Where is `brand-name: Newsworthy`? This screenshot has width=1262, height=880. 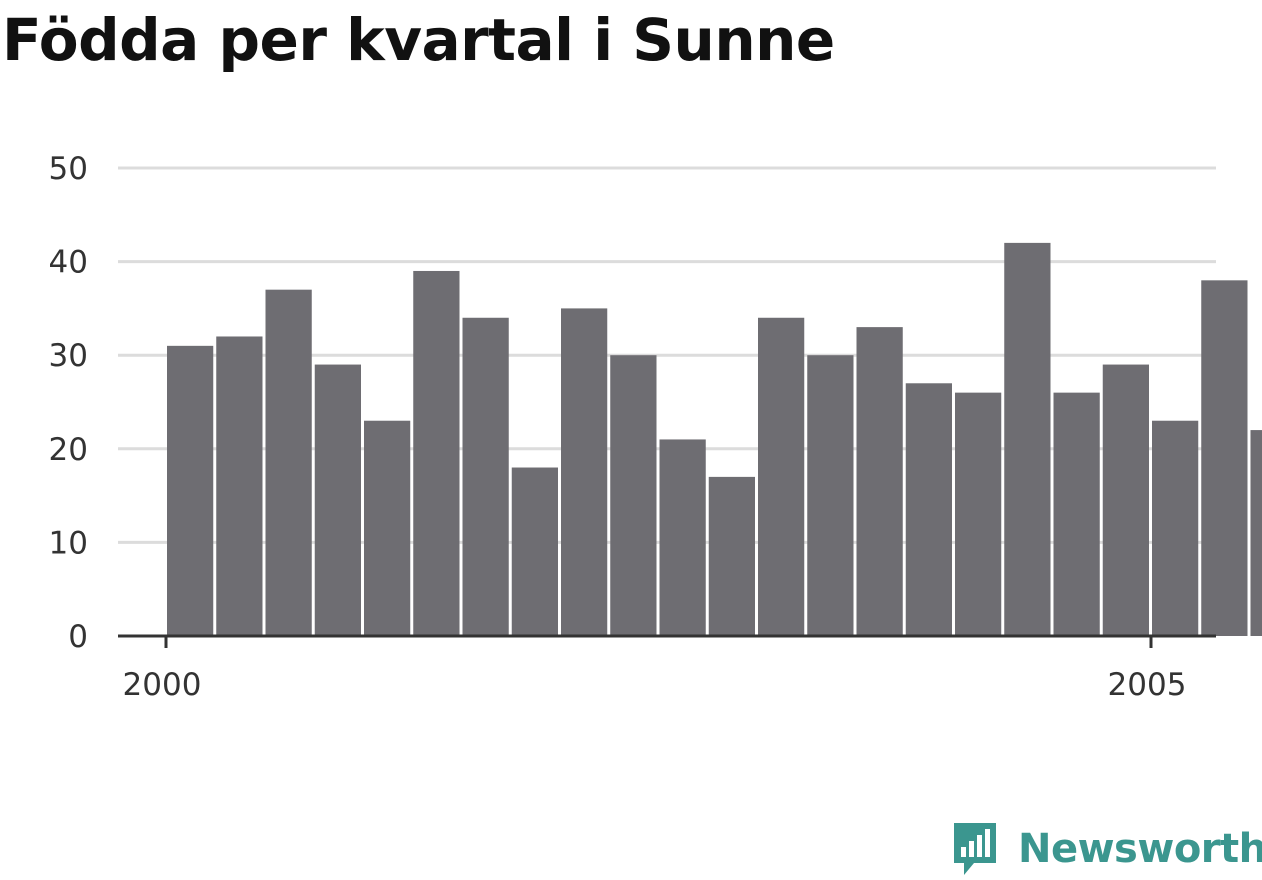
brand-name: Newsworthy is located at coordinates (1140, 849).